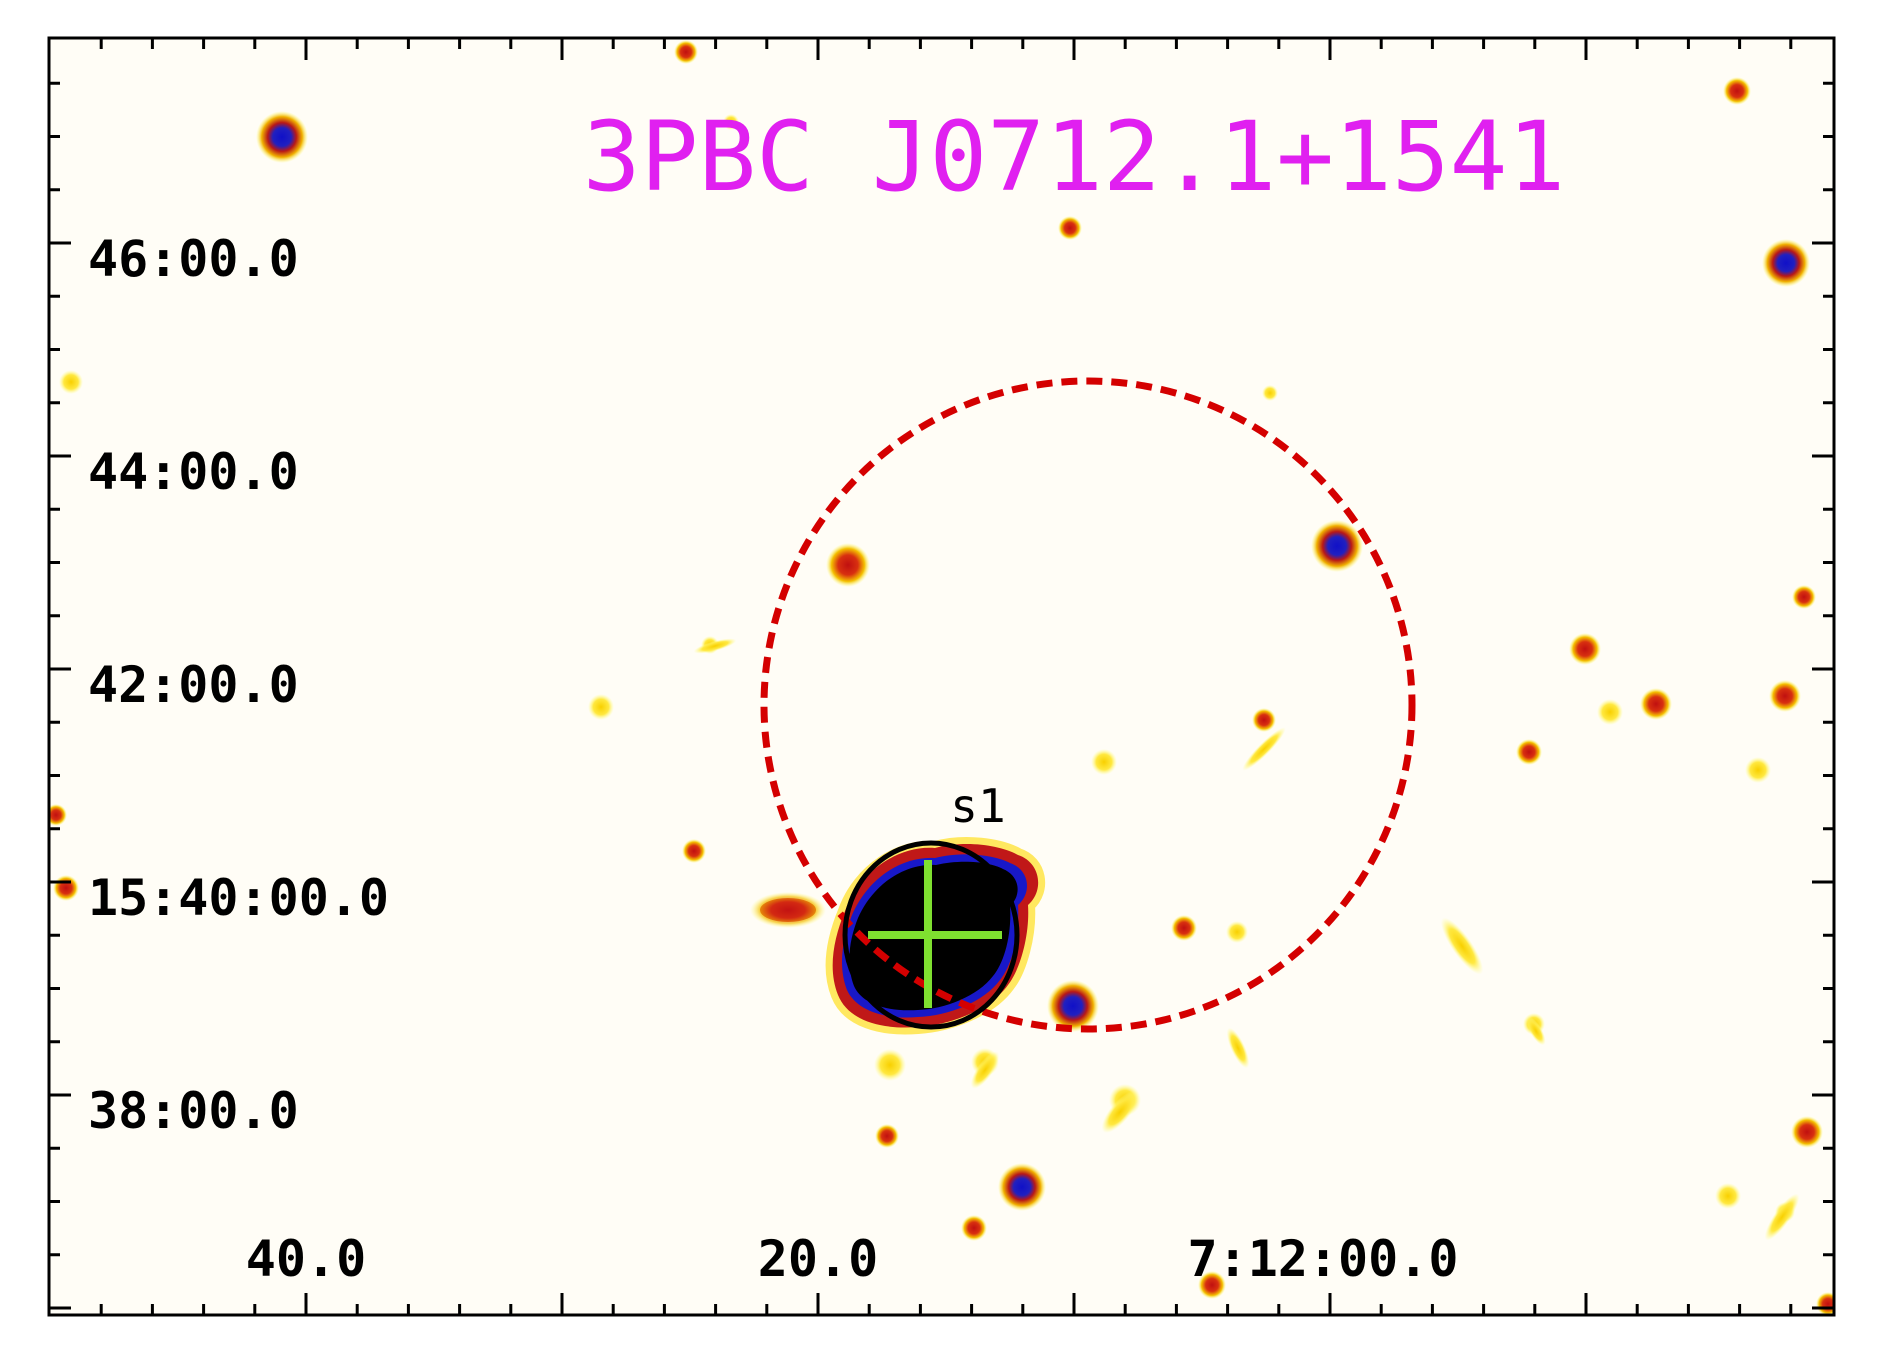 This screenshot has height=1352, width=1878. I want to click on dec-tick-label: 46:00.0, so click(193, 259).